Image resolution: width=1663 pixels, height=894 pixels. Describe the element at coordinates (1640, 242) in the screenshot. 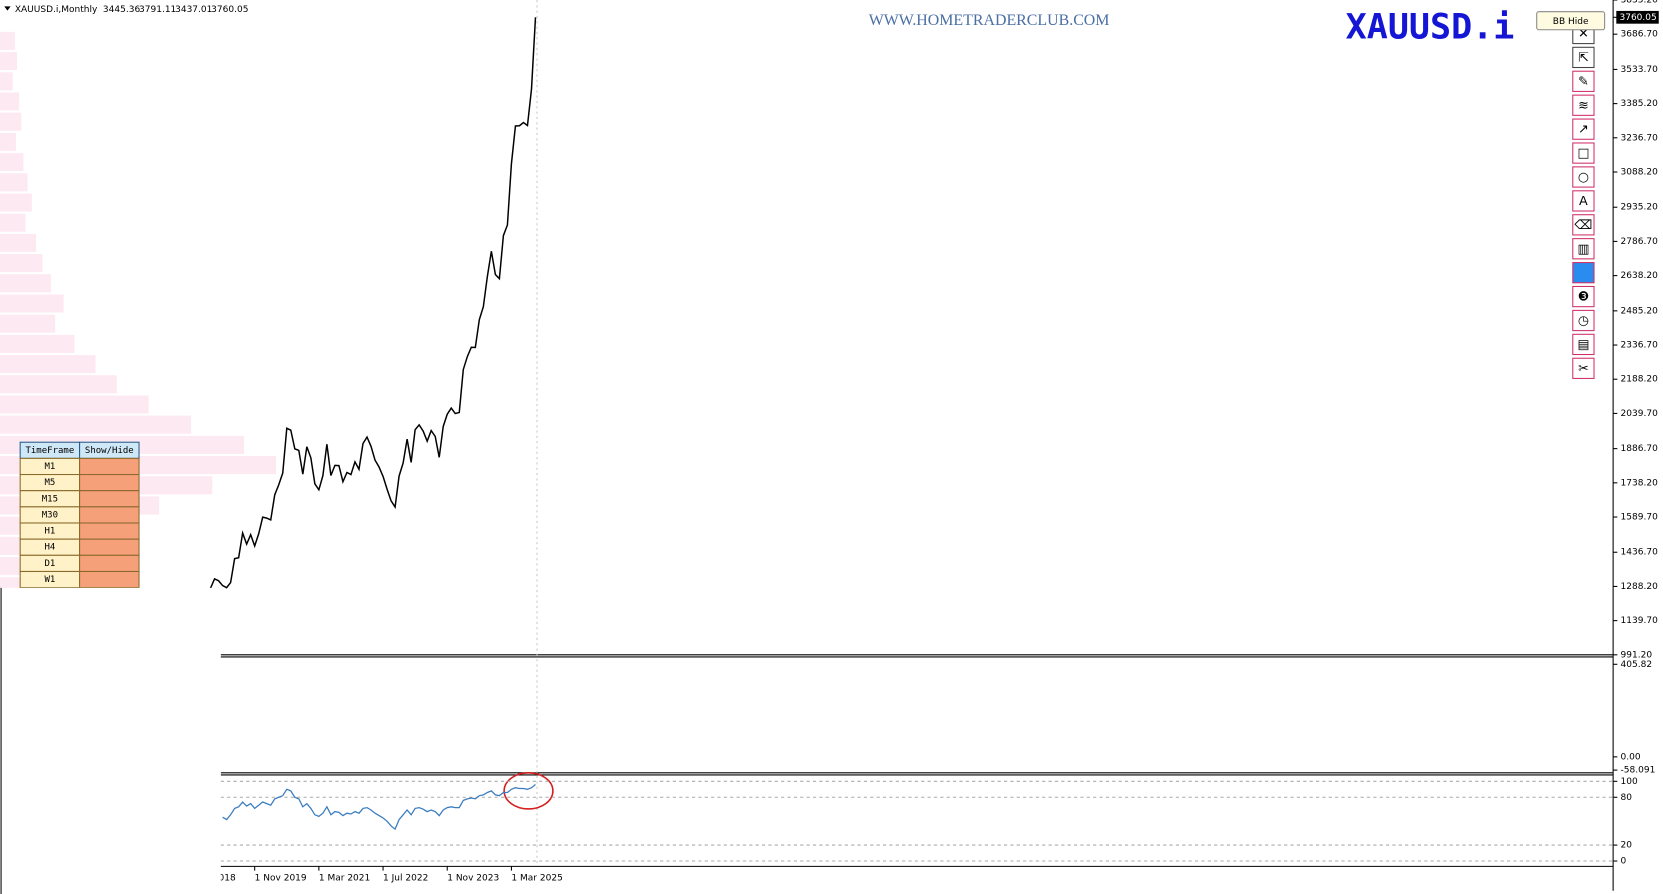

I see `y-tick-label: 2786.70` at that location.